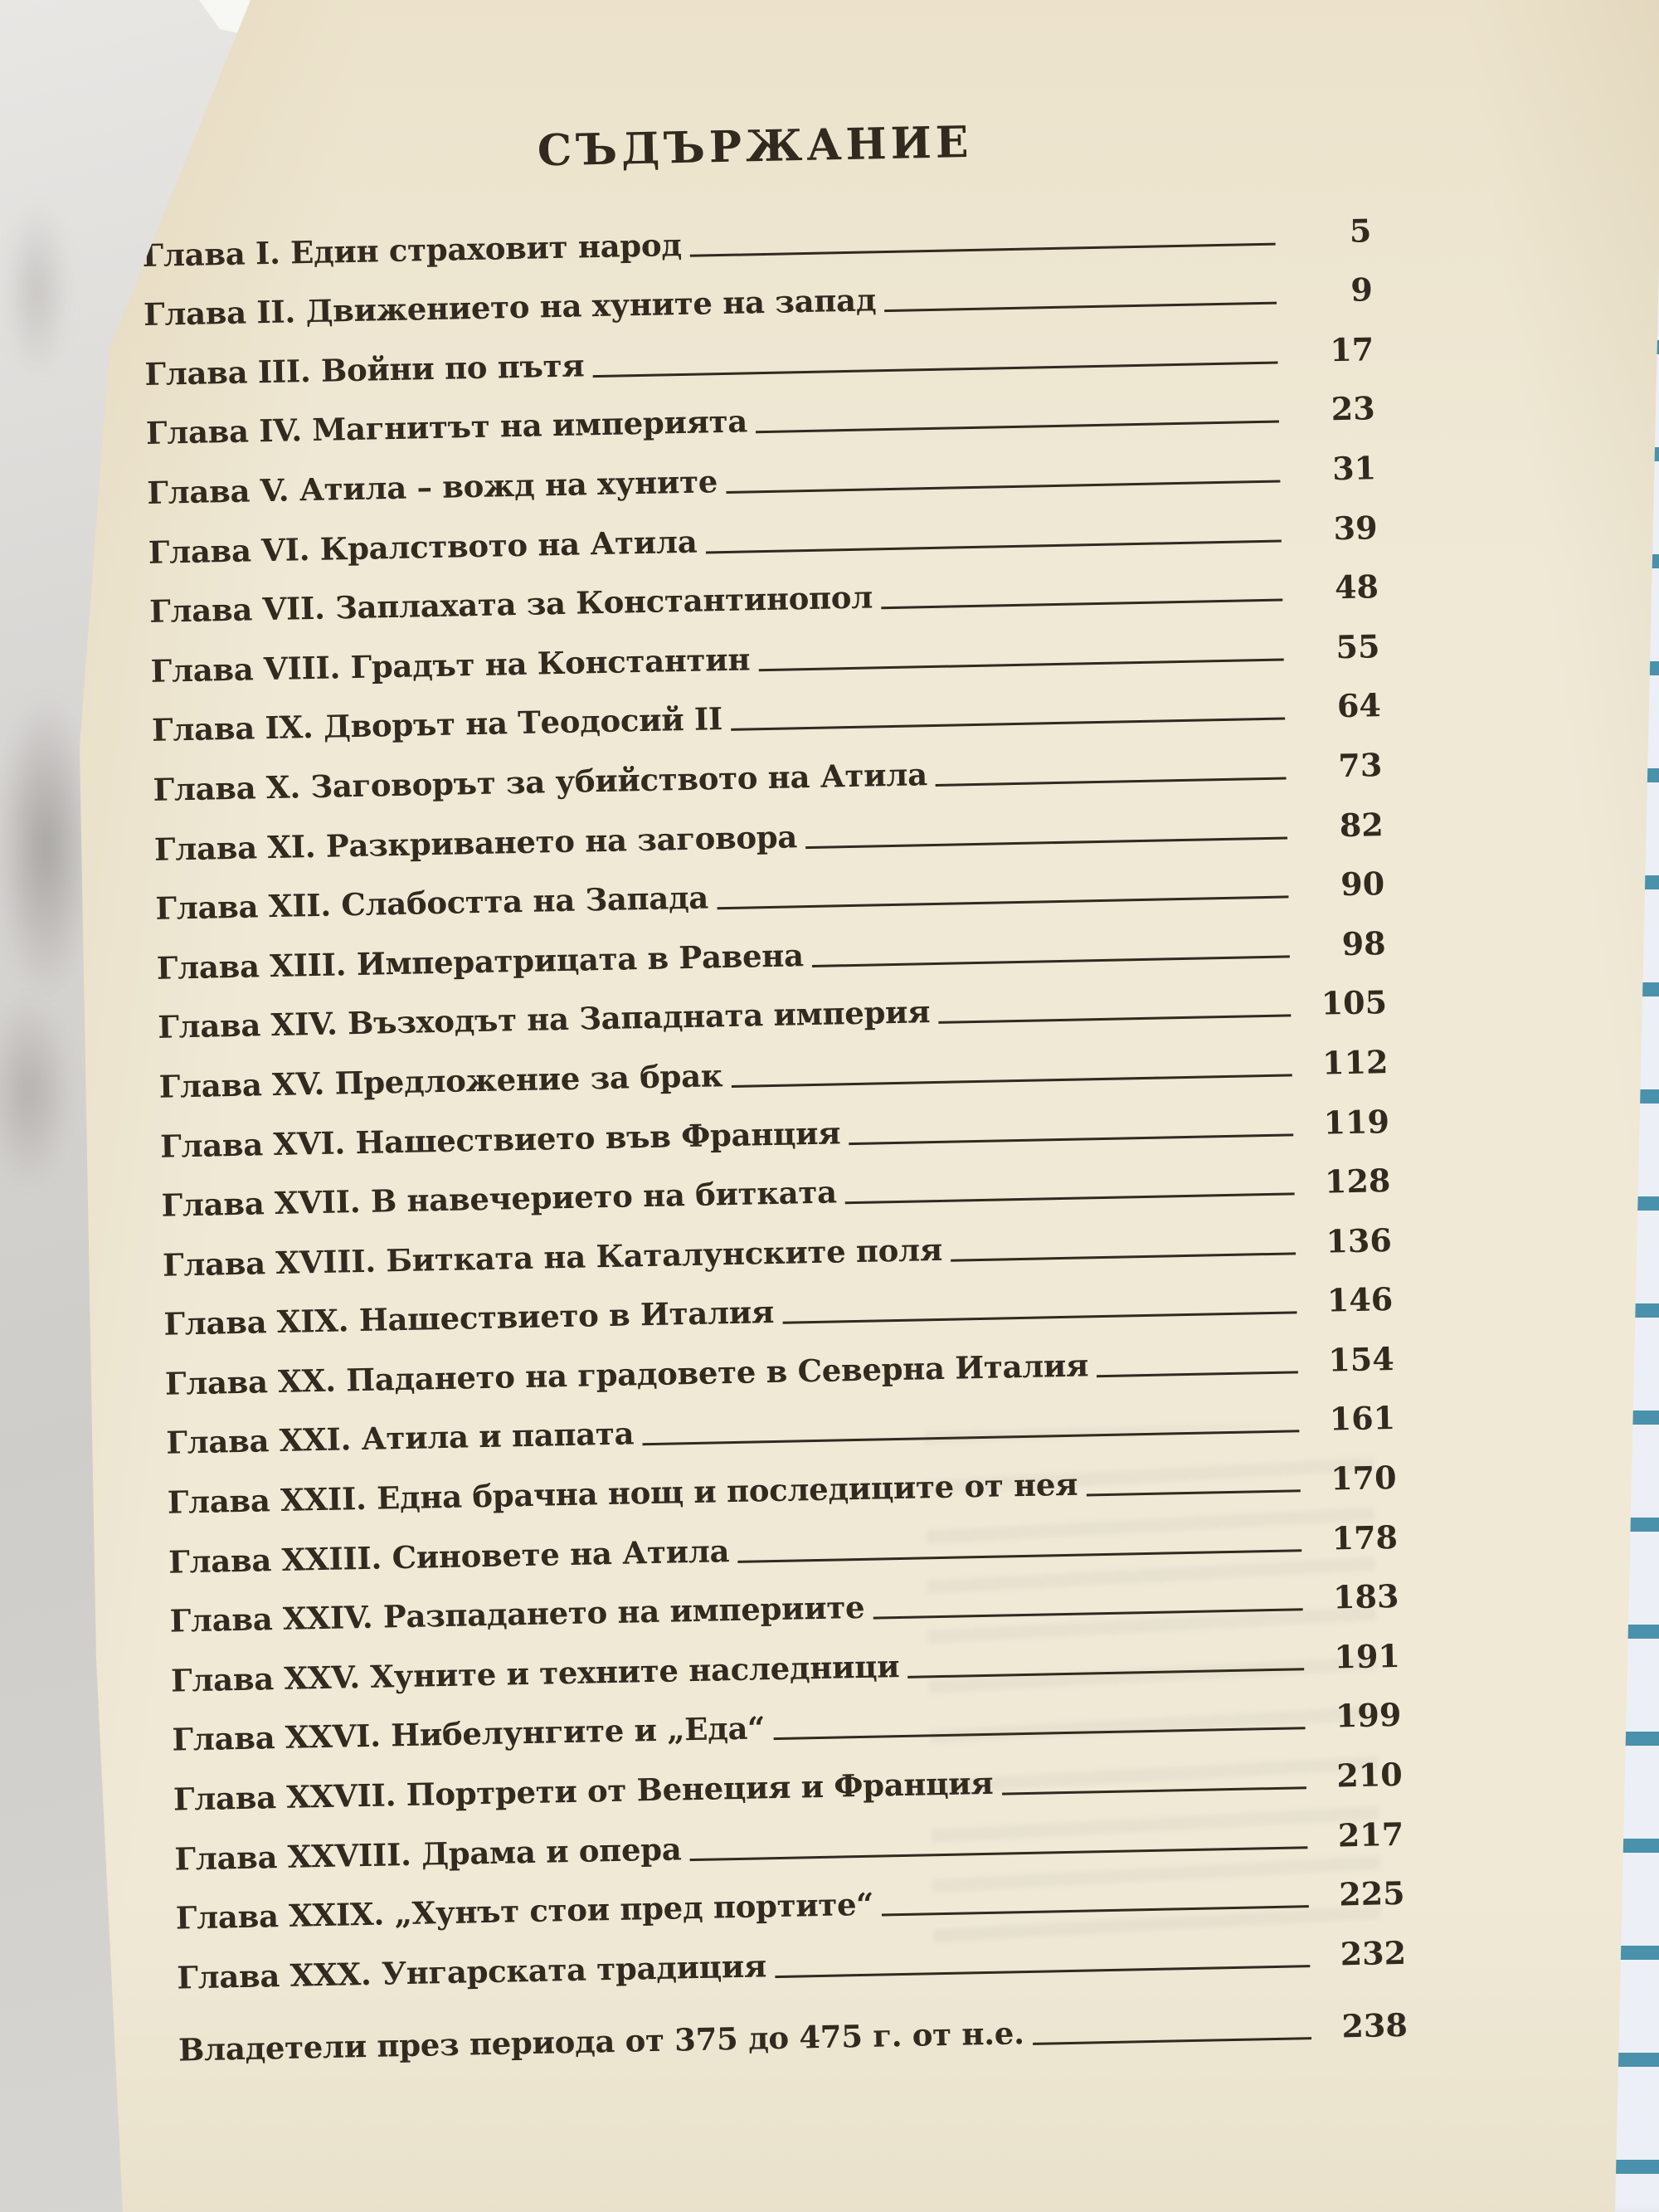  I want to click on chapter-label: Глава XXVI. Нибелунгите и „Еда“, so click(469, 1734).